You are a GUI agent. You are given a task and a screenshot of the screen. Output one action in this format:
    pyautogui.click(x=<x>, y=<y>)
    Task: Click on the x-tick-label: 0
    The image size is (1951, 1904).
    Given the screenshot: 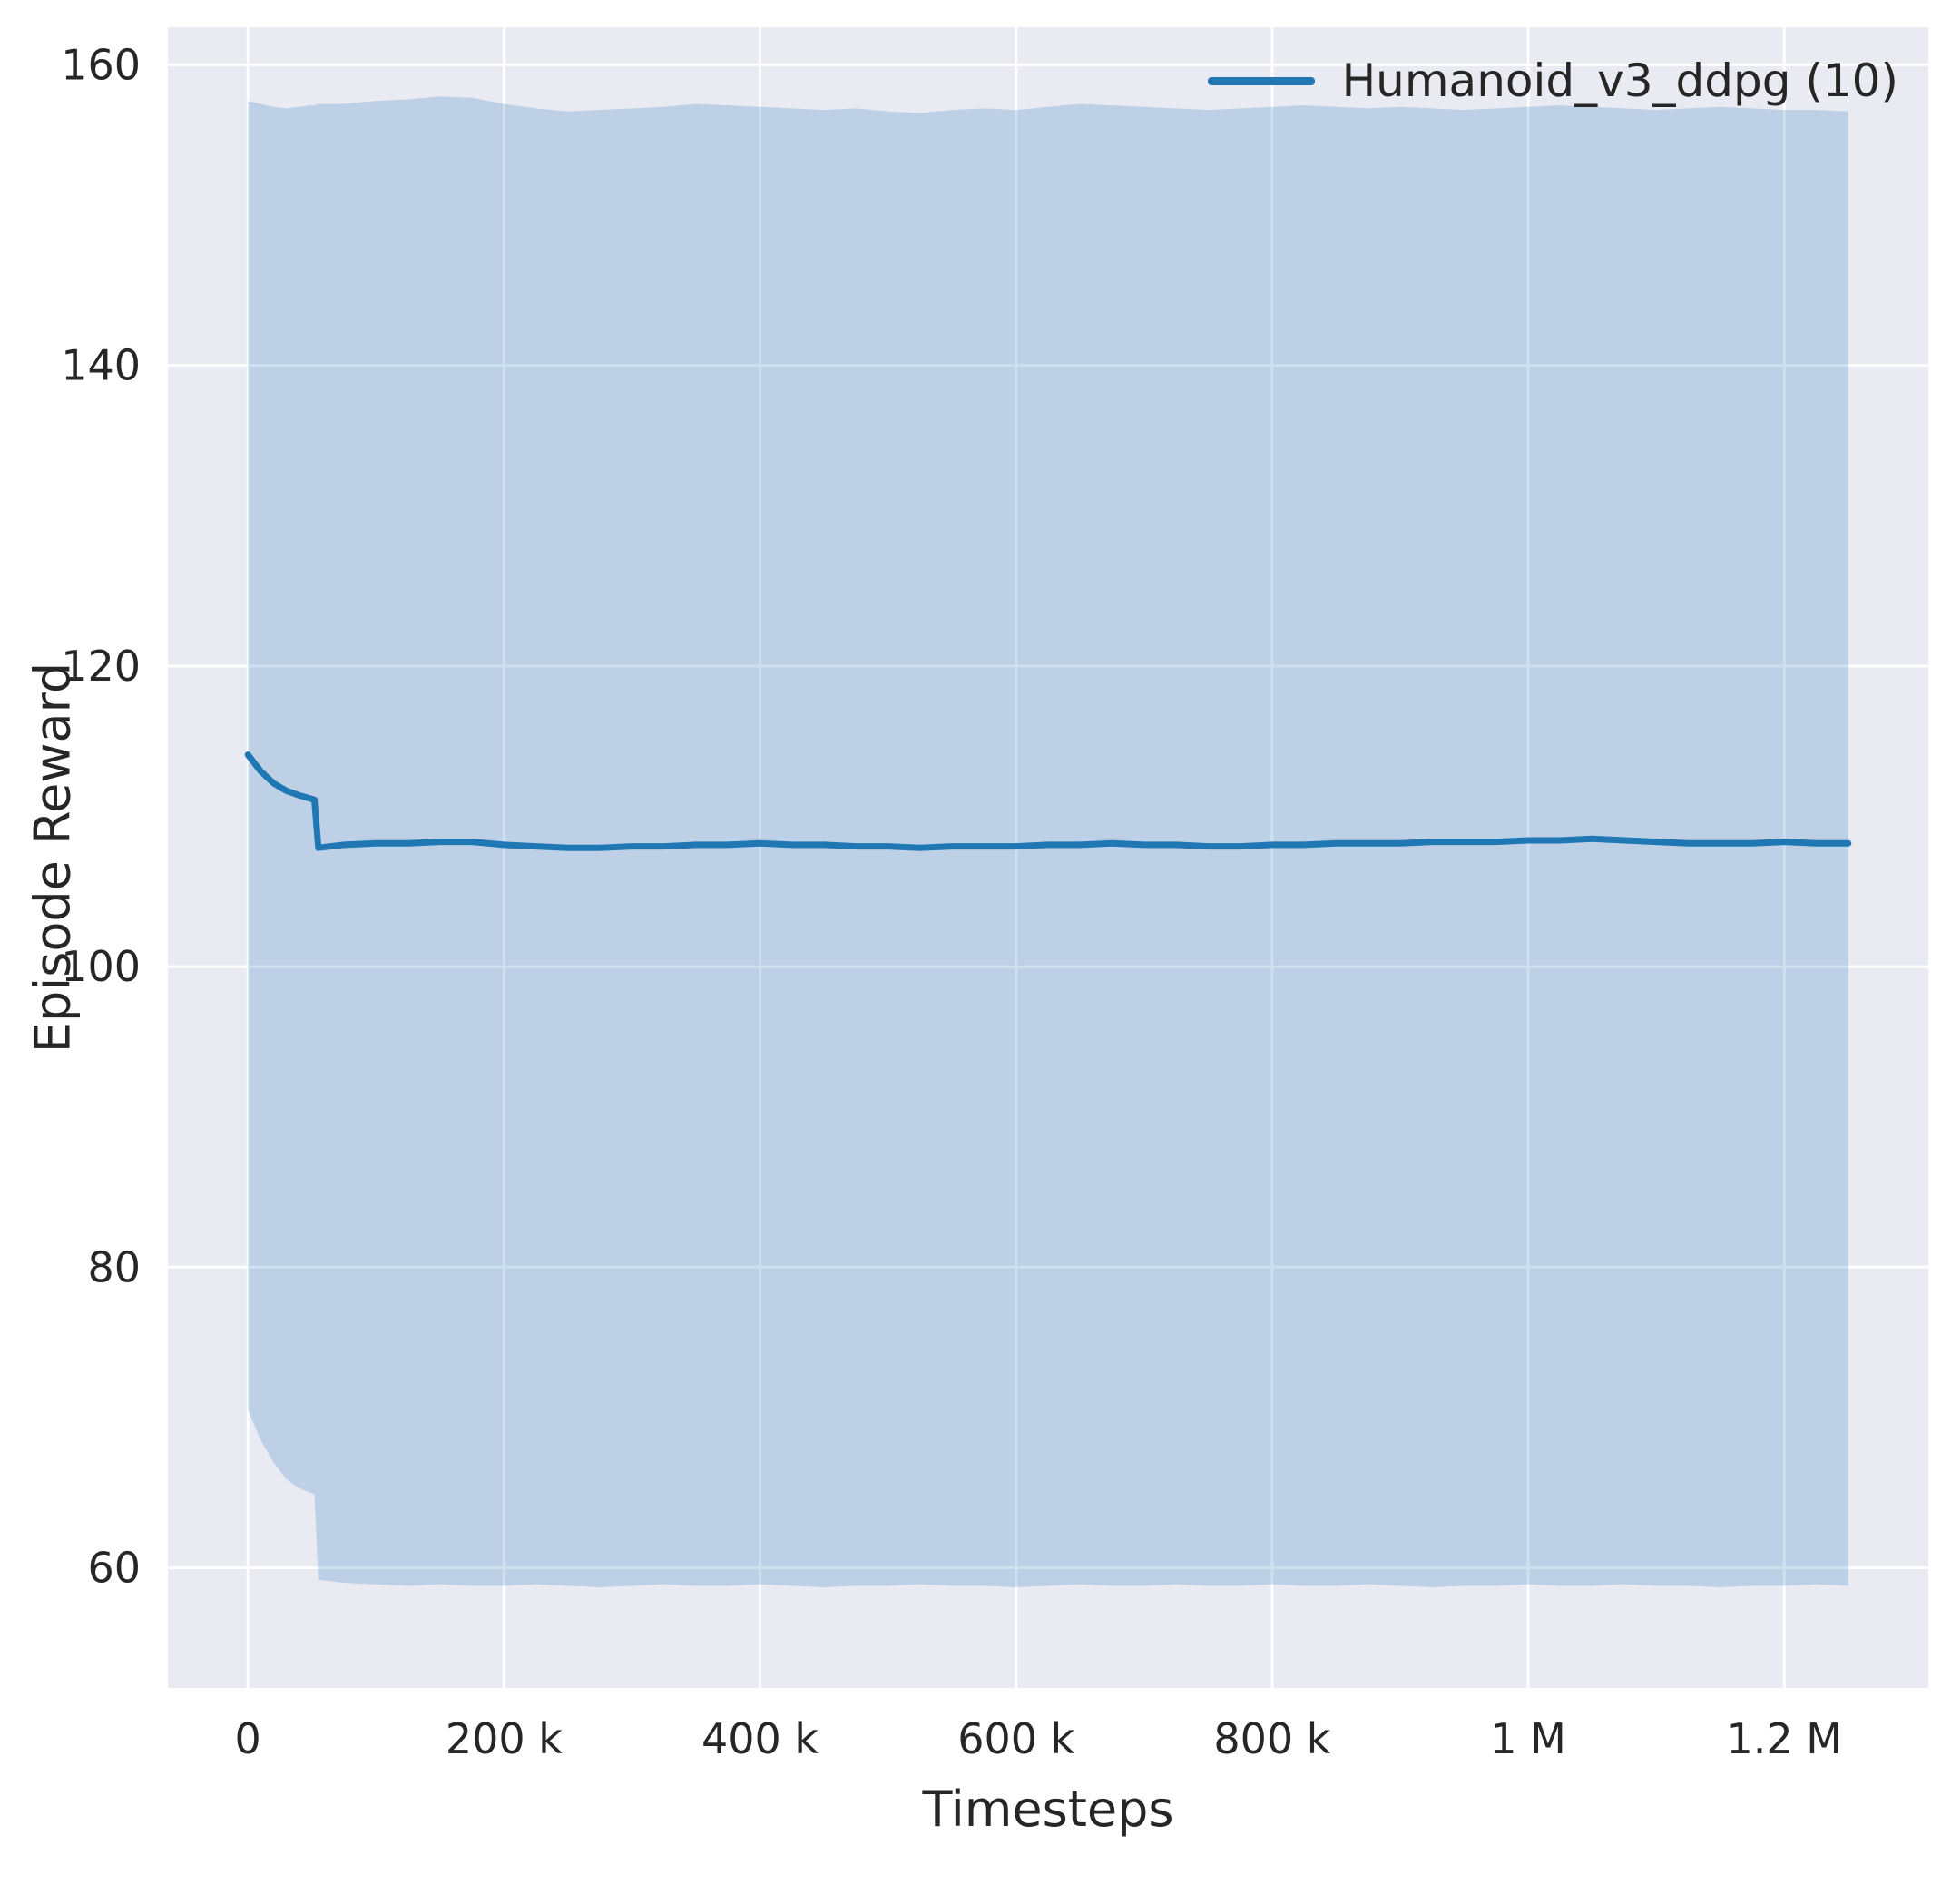 What is the action you would take?
    pyautogui.click(x=248, y=1738)
    